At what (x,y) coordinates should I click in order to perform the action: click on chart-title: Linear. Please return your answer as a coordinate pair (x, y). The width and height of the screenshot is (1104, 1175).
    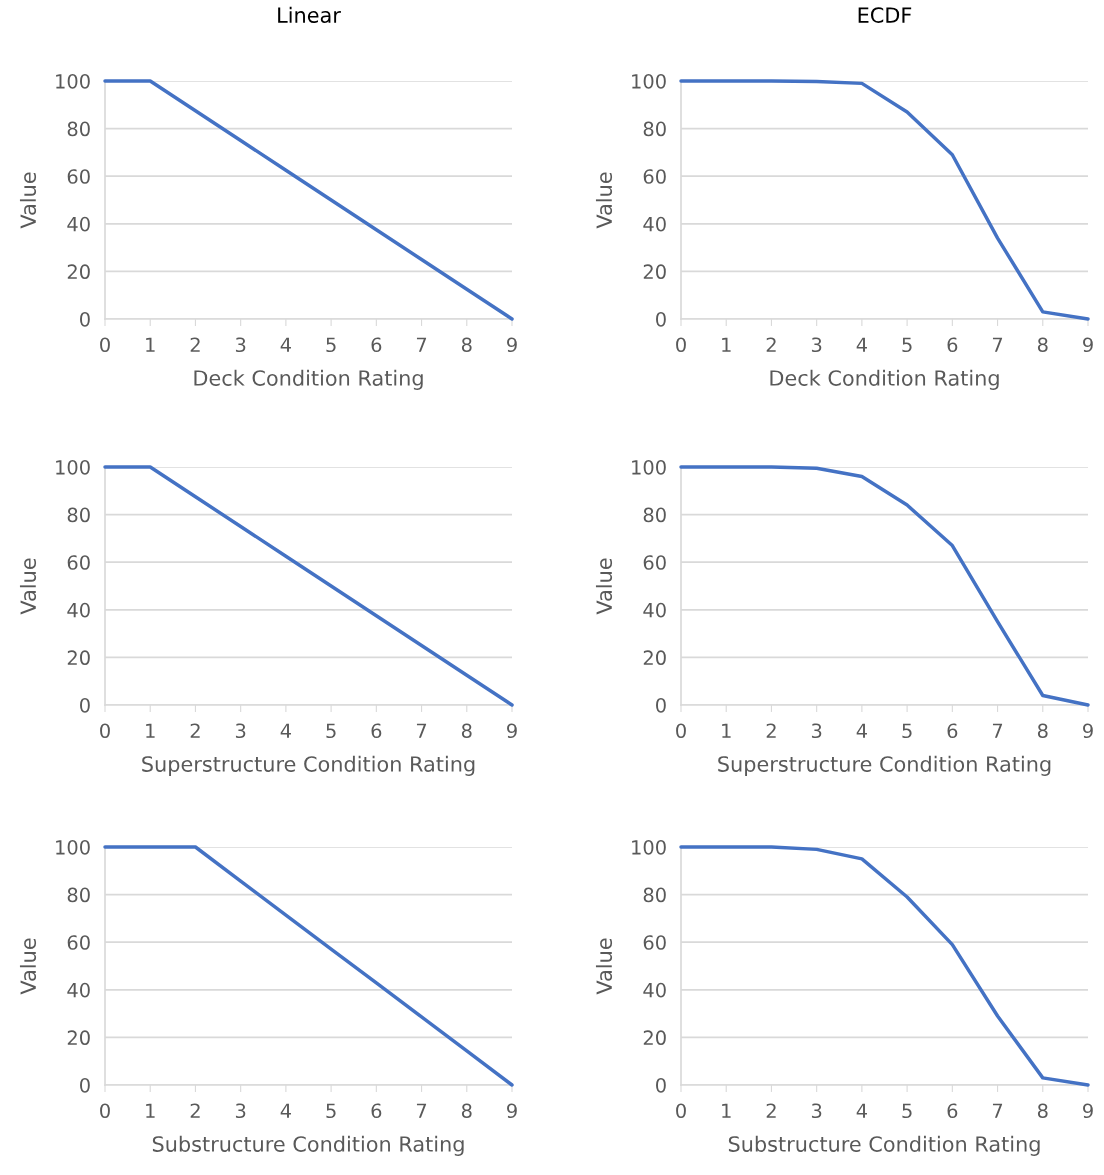
    Looking at the image, I should click on (309, 14).